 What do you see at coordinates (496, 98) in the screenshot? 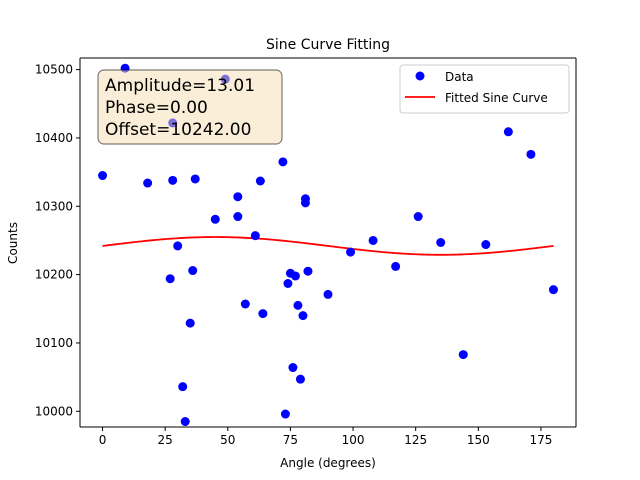
I see `legend-fit-label: Fitted Sine Curve` at bounding box center [496, 98].